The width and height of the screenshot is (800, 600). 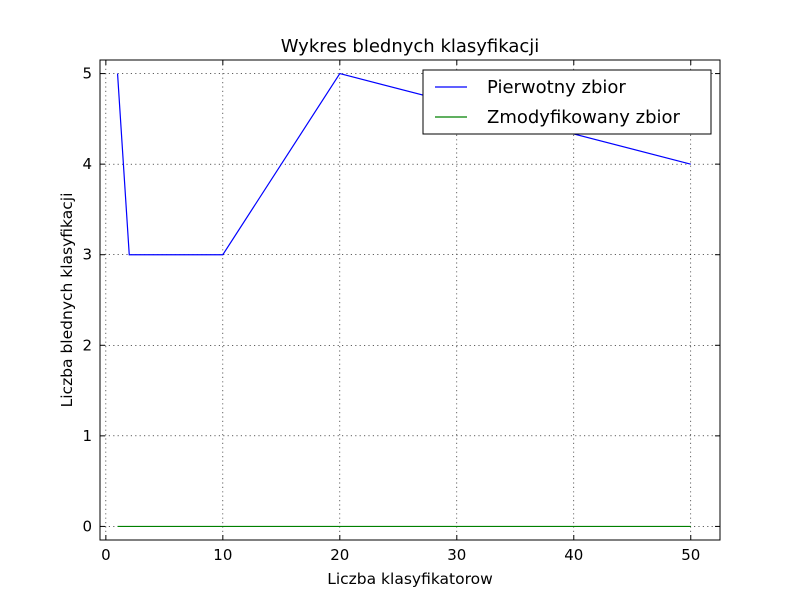 I want to click on legend: Pierwotny zbior Zmodyfikowany zbior, so click(x=567, y=102).